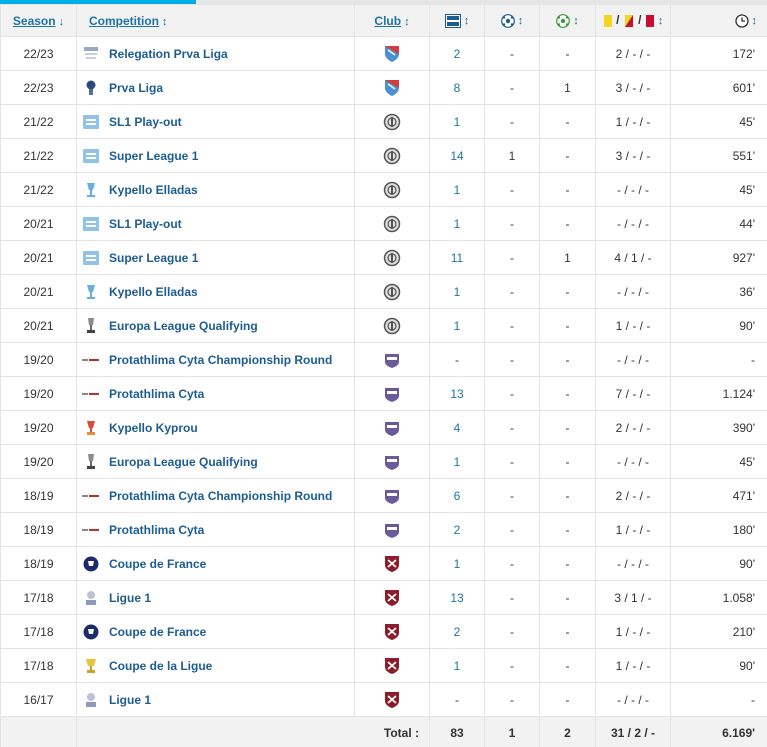  I want to click on minutes-header: ↕, so click(718, 20).